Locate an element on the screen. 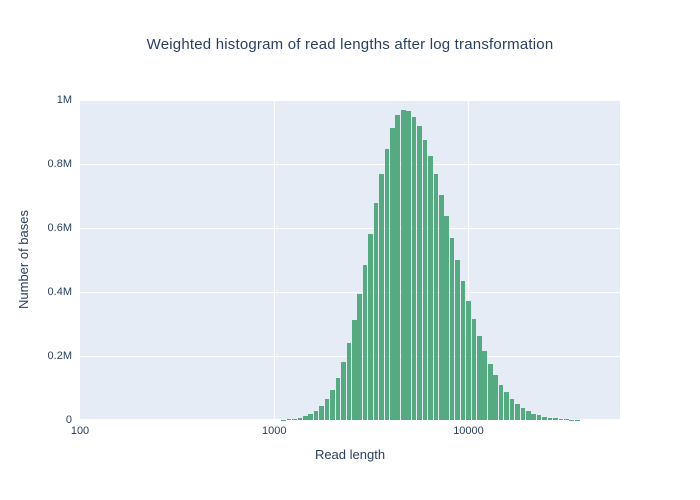  x-tick-label: 10000 is located at coordinates (468, 431).